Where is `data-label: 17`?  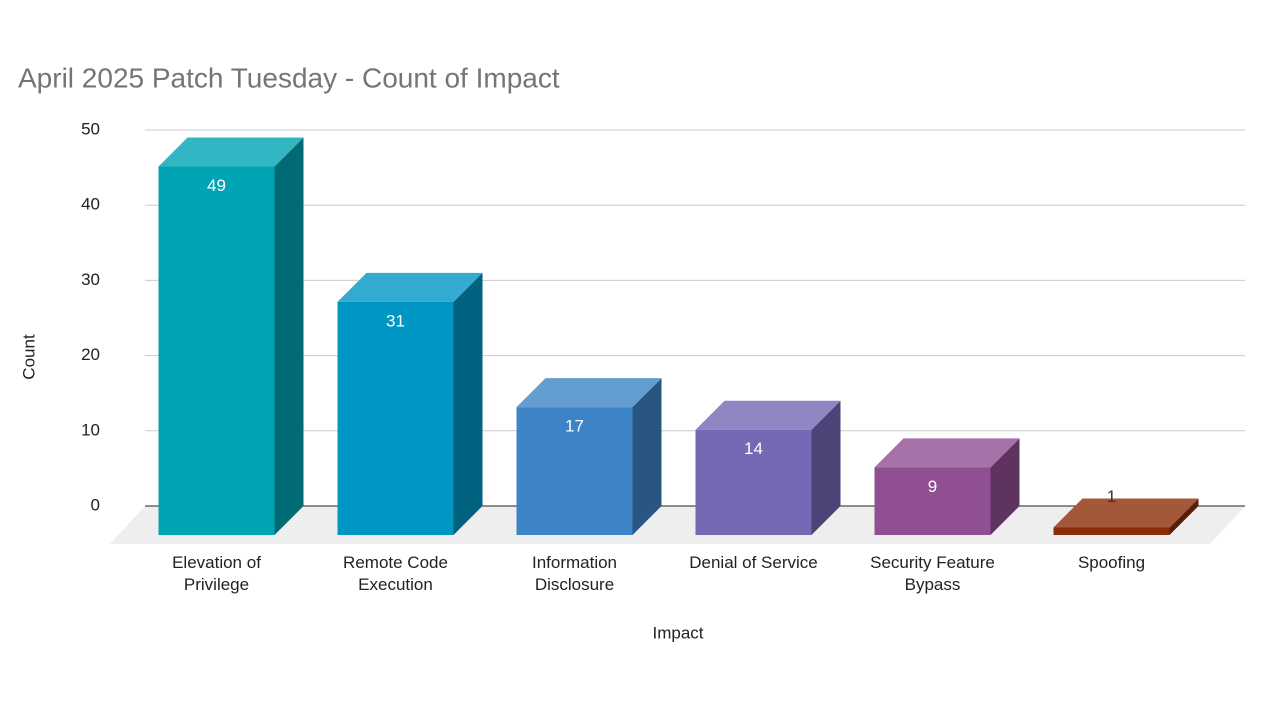 data-label: 17 is located at coordinates (574, 426).